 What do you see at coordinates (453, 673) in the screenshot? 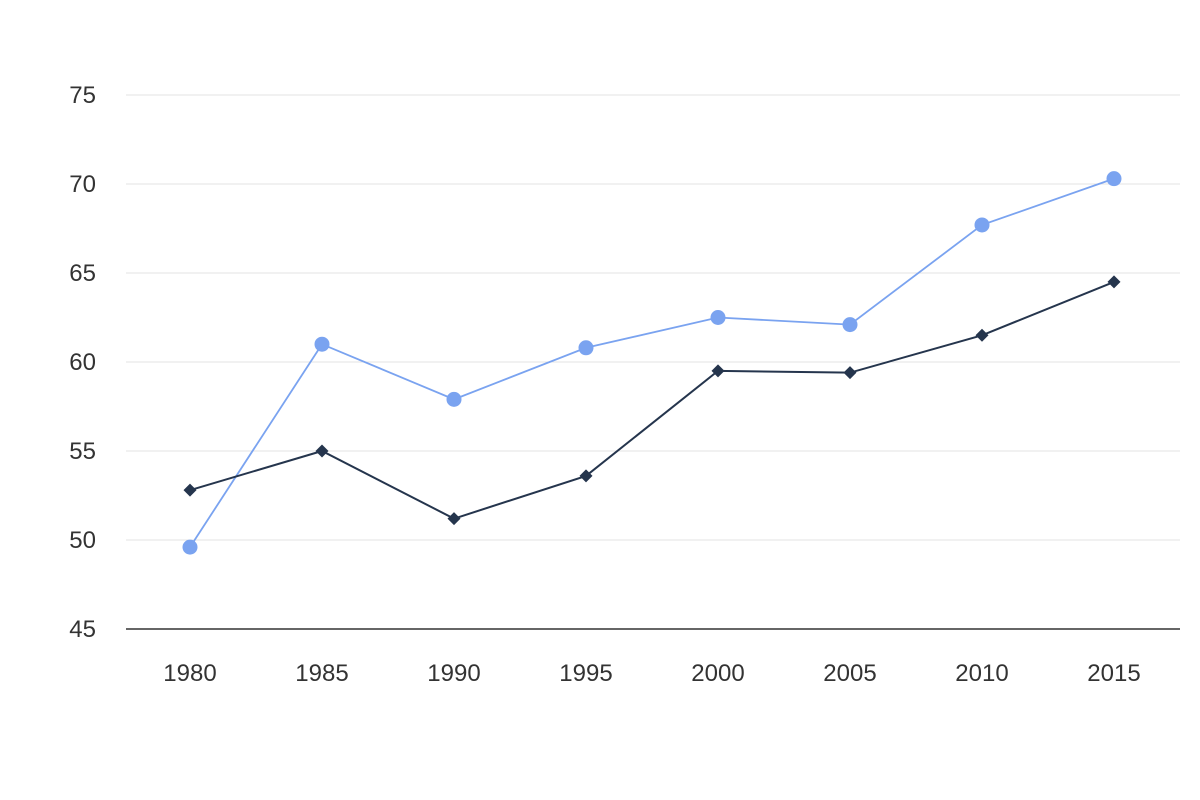
I see `x-tick-label: 1990` at bounding box center [453, 673].